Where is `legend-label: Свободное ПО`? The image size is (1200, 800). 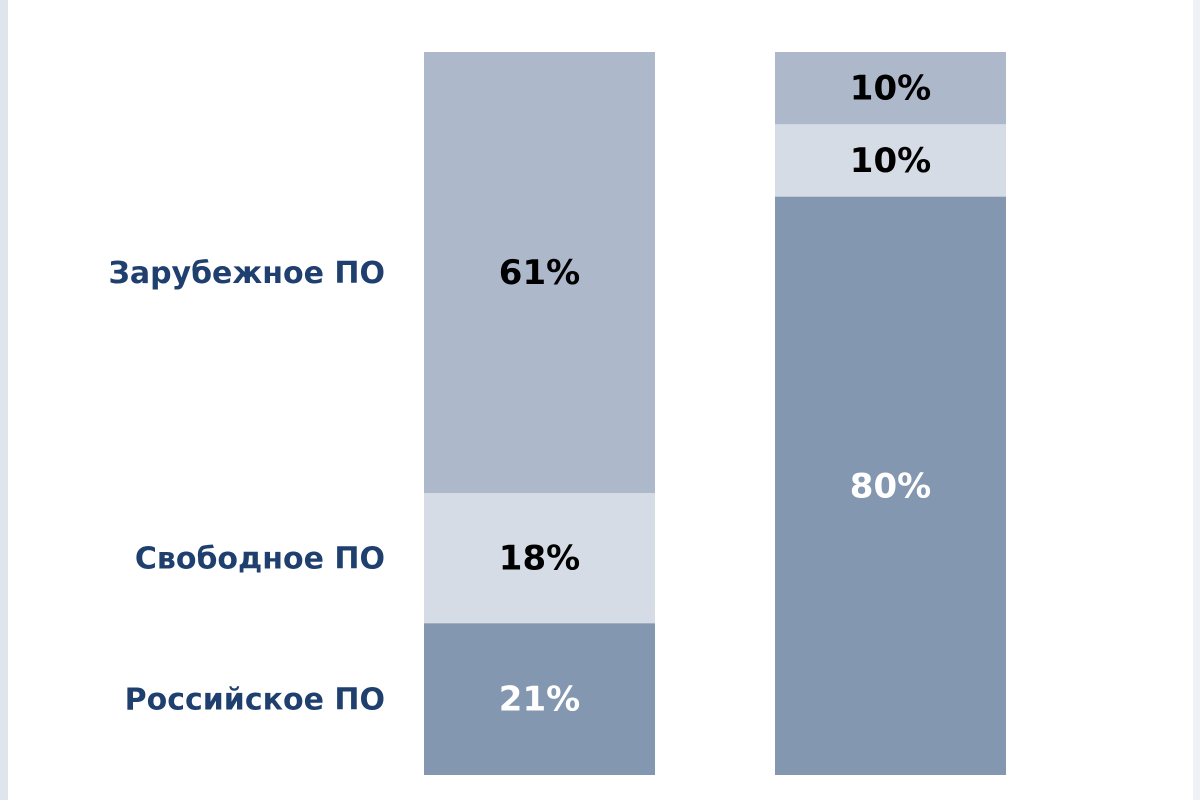 legend-label: Свободное ПО is located at coordinates (260, 559).